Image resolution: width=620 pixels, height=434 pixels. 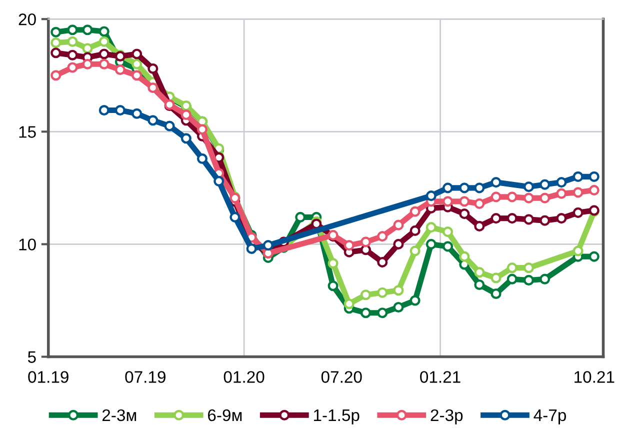 I want to click on y-tick-label: 20, so click(x=27, y=19).